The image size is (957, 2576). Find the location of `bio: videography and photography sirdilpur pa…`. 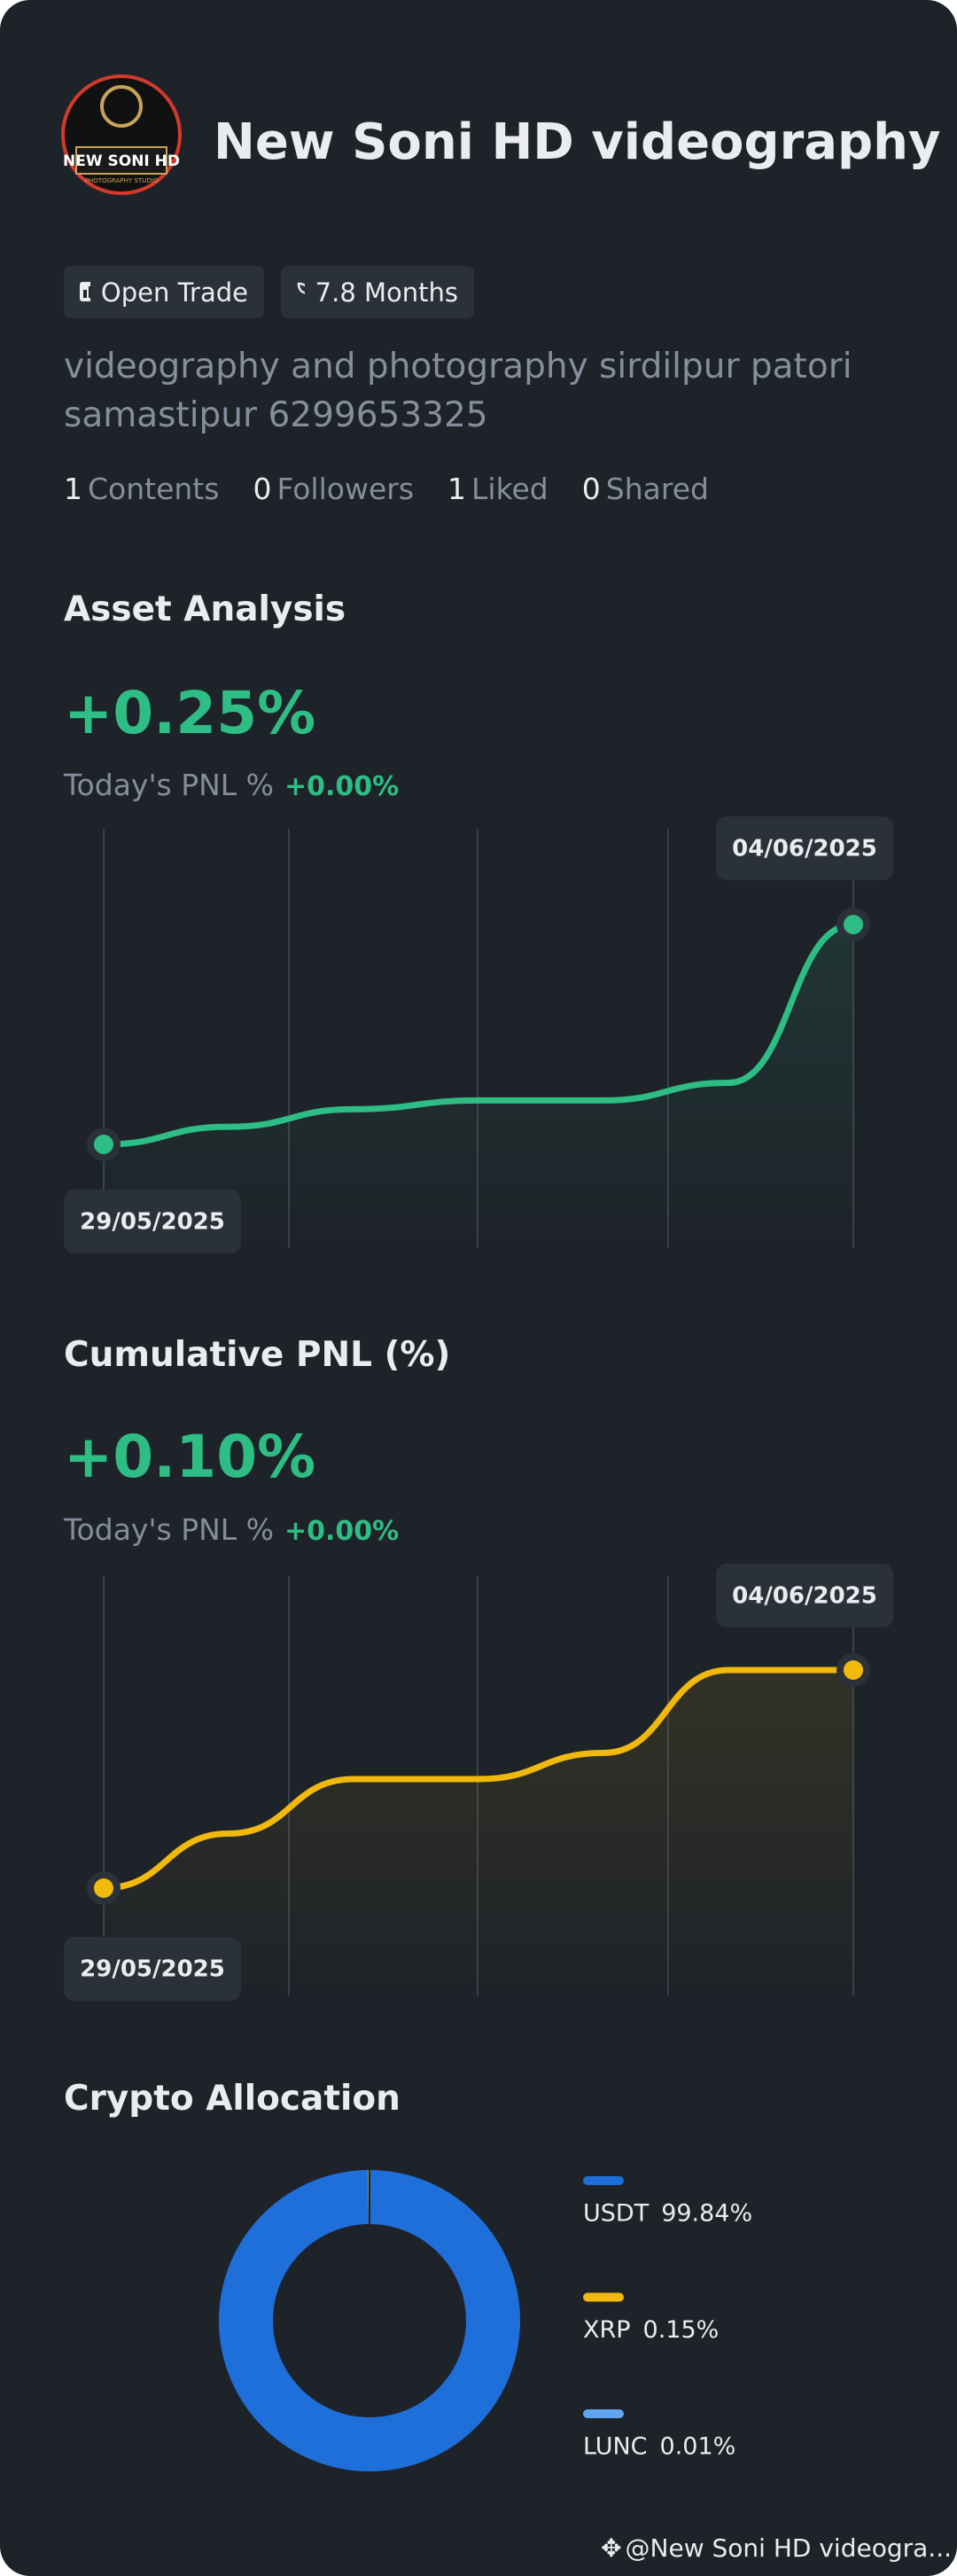

bio: videography and photography sirdilpur pa… is located at coordinates (458, 391).